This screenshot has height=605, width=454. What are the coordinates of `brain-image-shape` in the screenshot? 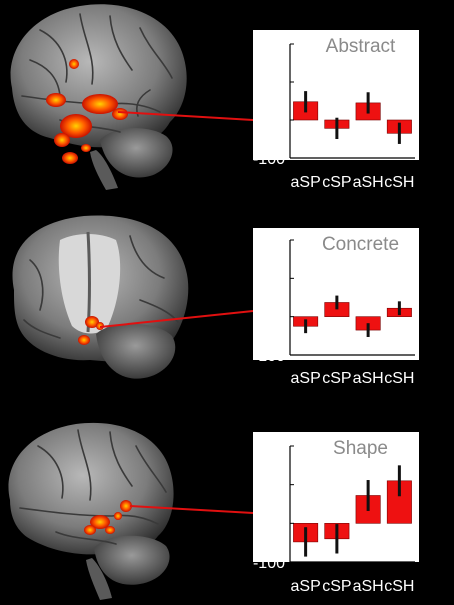 It's located at (91, 511).